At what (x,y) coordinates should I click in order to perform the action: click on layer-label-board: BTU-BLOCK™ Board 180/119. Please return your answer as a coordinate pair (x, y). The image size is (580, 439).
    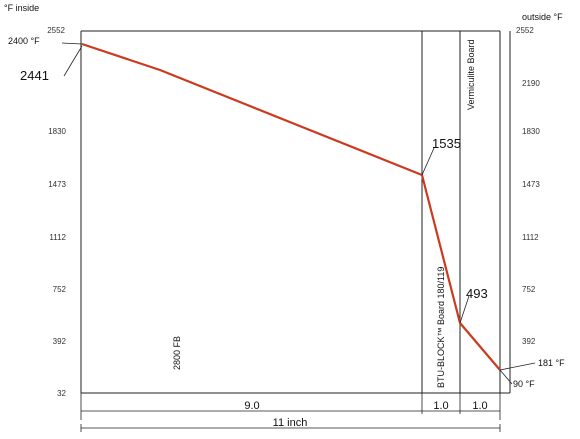
    Looking at the image, I should click on (441, 327).